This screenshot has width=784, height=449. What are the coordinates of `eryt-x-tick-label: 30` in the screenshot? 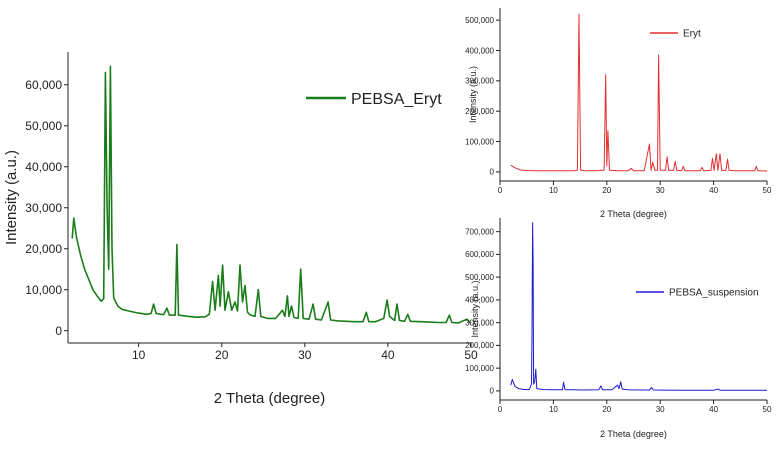 It's located at (660, 190).